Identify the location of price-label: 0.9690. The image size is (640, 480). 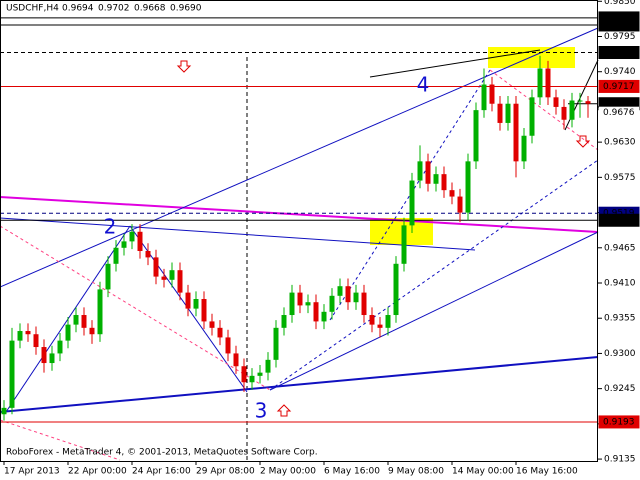
(619, 104).